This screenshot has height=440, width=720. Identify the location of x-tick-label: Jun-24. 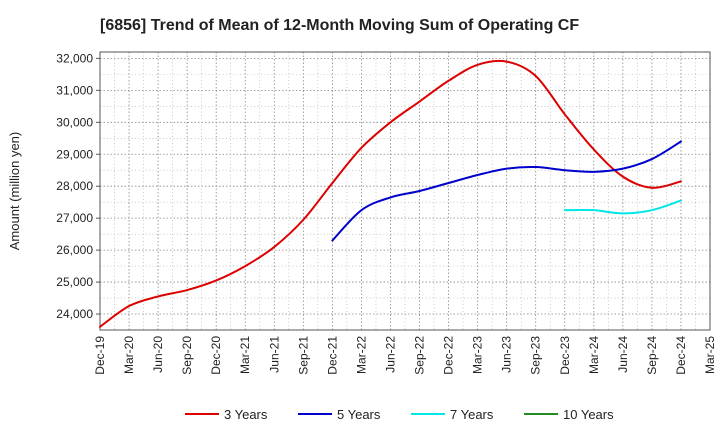
(623, 354).